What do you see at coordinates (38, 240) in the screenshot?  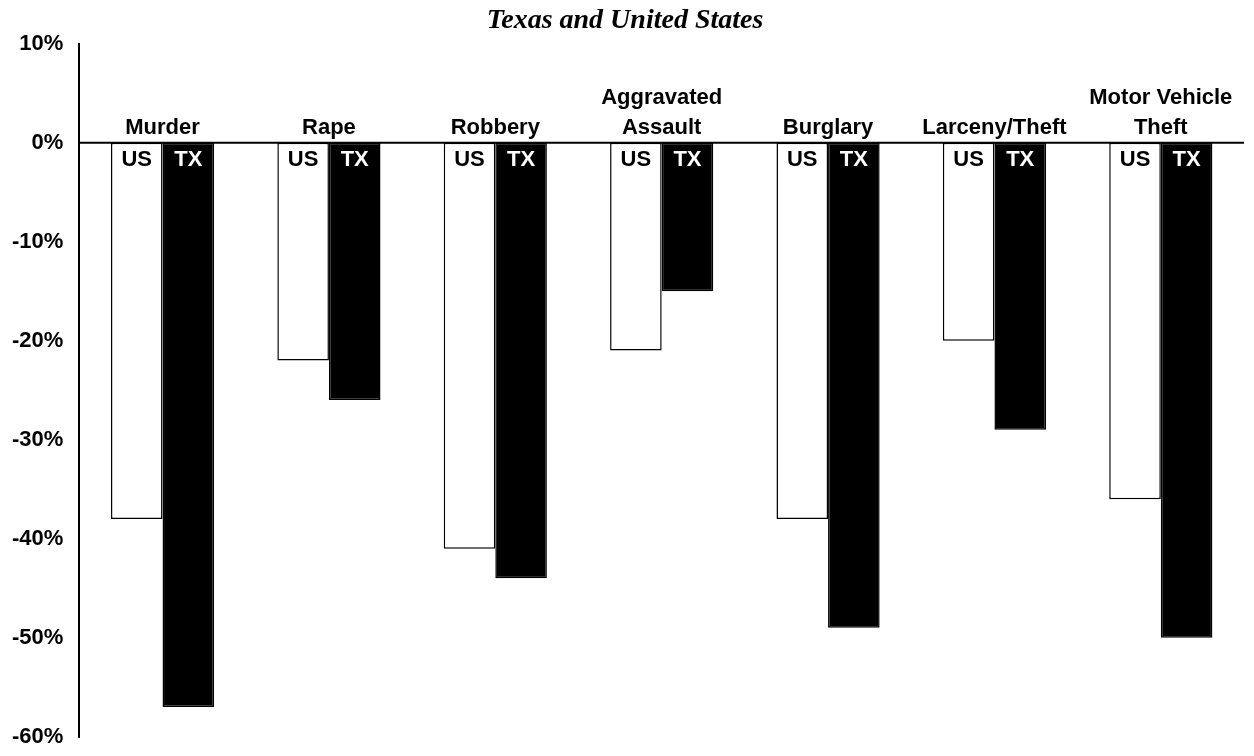 I see `y-tick-label: -10%` at bounding box center [38, 240].